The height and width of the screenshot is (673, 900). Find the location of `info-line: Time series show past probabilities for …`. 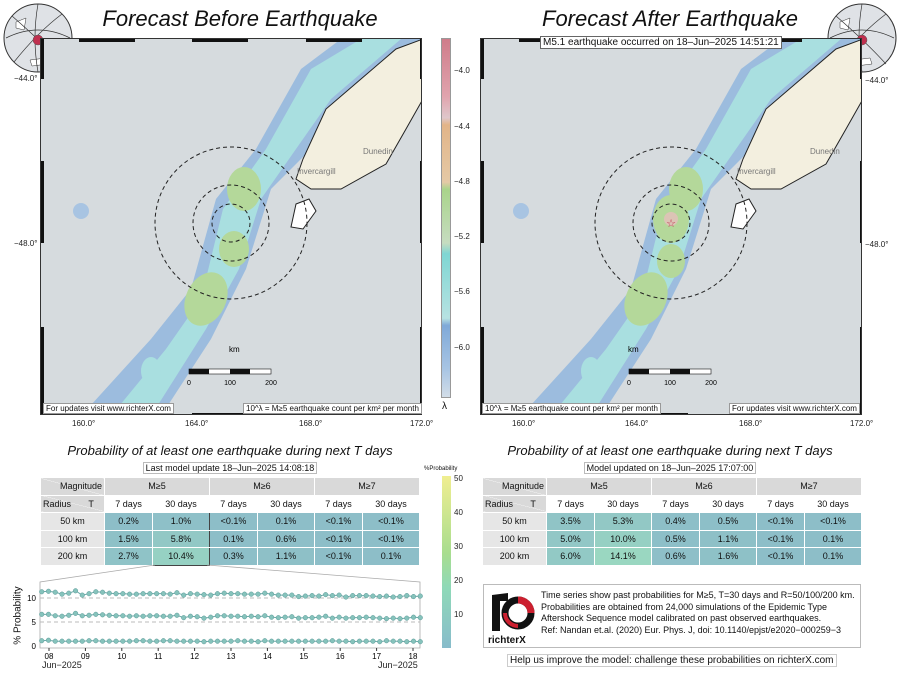

info-line: Time series show past probabilities for … is located at coordinates (698, 595).